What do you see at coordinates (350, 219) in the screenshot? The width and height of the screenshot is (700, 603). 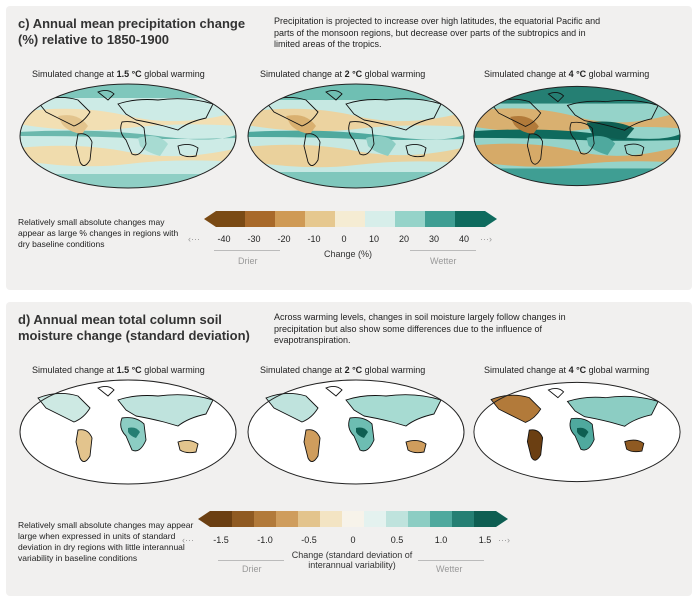 I see `precip-colorbar` at bounding box center [350, 219].